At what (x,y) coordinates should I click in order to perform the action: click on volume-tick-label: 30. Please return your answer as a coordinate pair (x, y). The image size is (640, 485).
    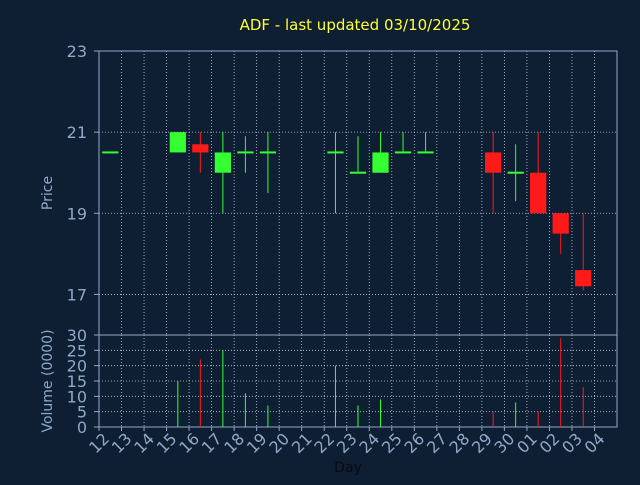
    Looking at the image, I should click on (77, 335).